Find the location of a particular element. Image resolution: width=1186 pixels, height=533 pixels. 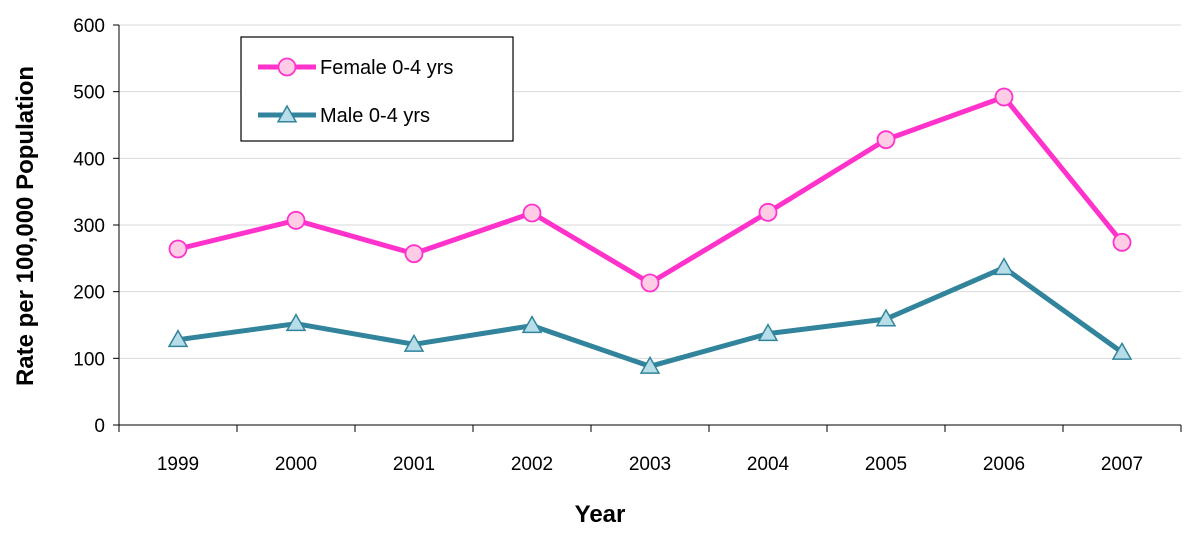

x-tick-label: 2004 is located at coordinates (768, 464).